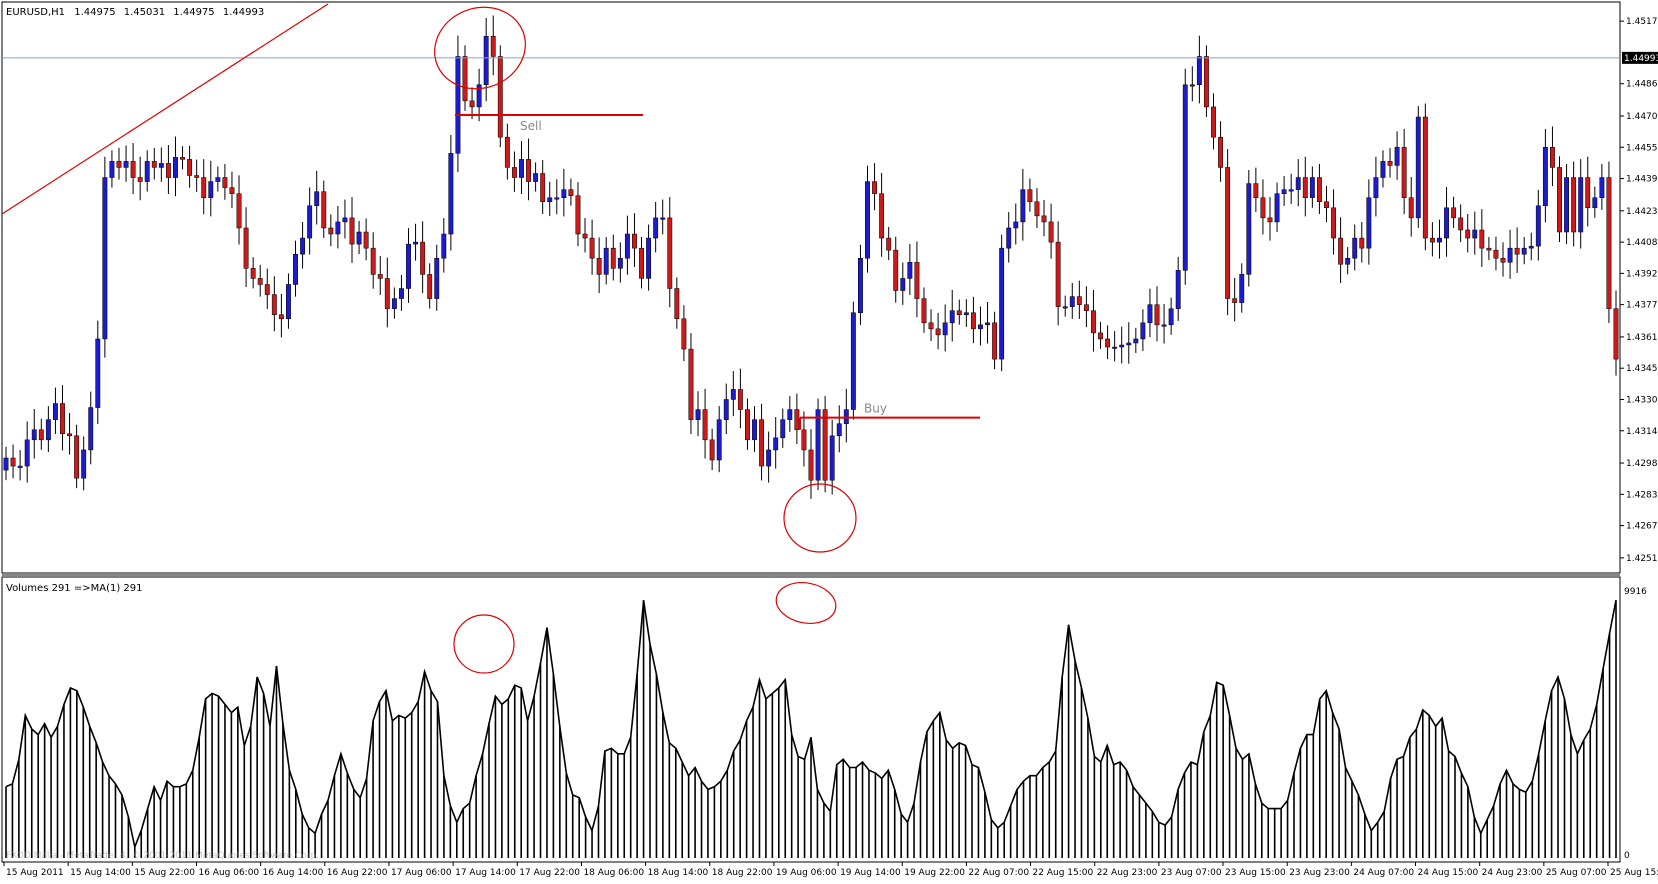  Describe the element at coordinates (74, 588) in the screenshot. I see `volume-indicator-label: Volumes 291 =>MA(1) 291` at that location.